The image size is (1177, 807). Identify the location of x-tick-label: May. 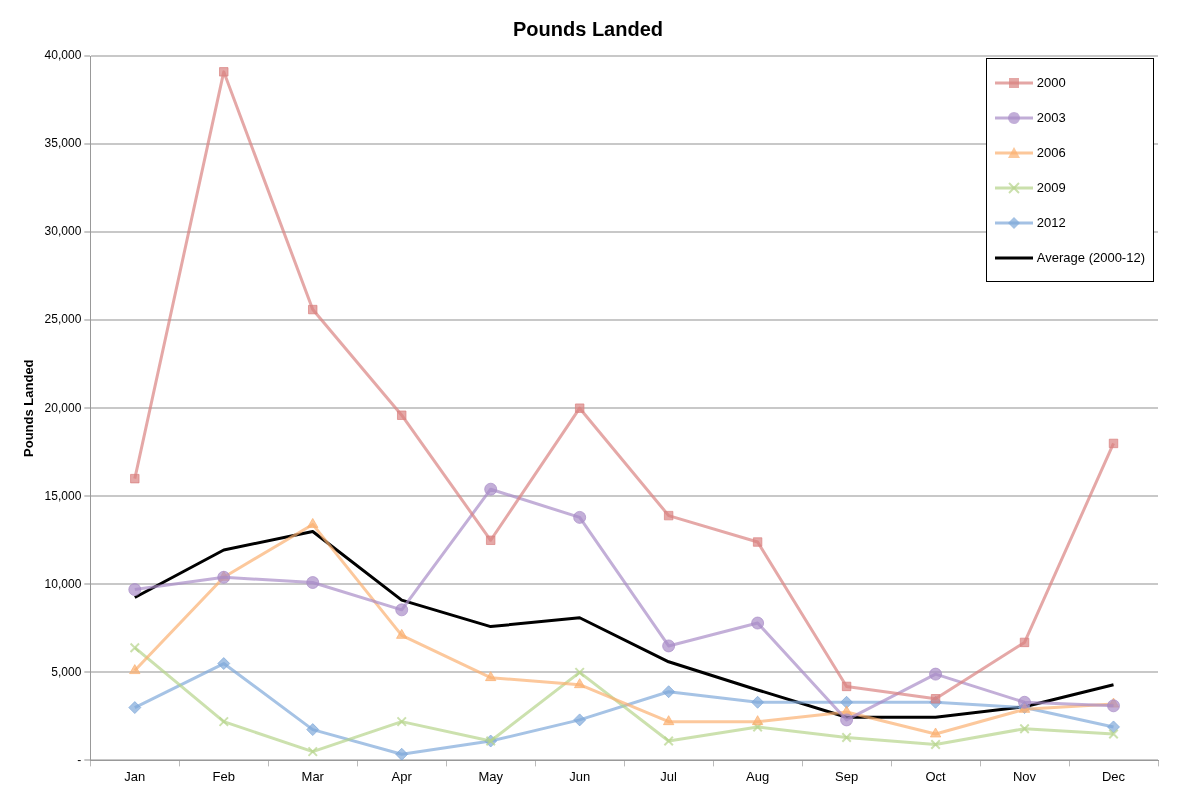
(491, 776).